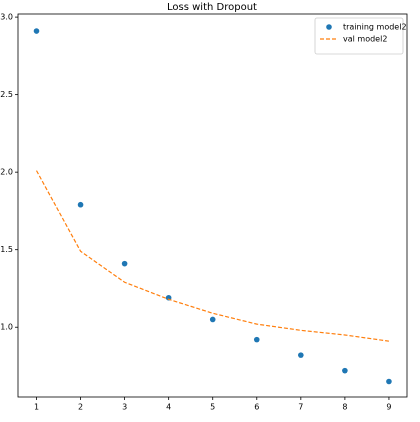 The width and height of the screenshot is (420, 422). Describe the element at coordinates (256, 407) in the screenshot. I see `x-tick-label: 6` at that location.